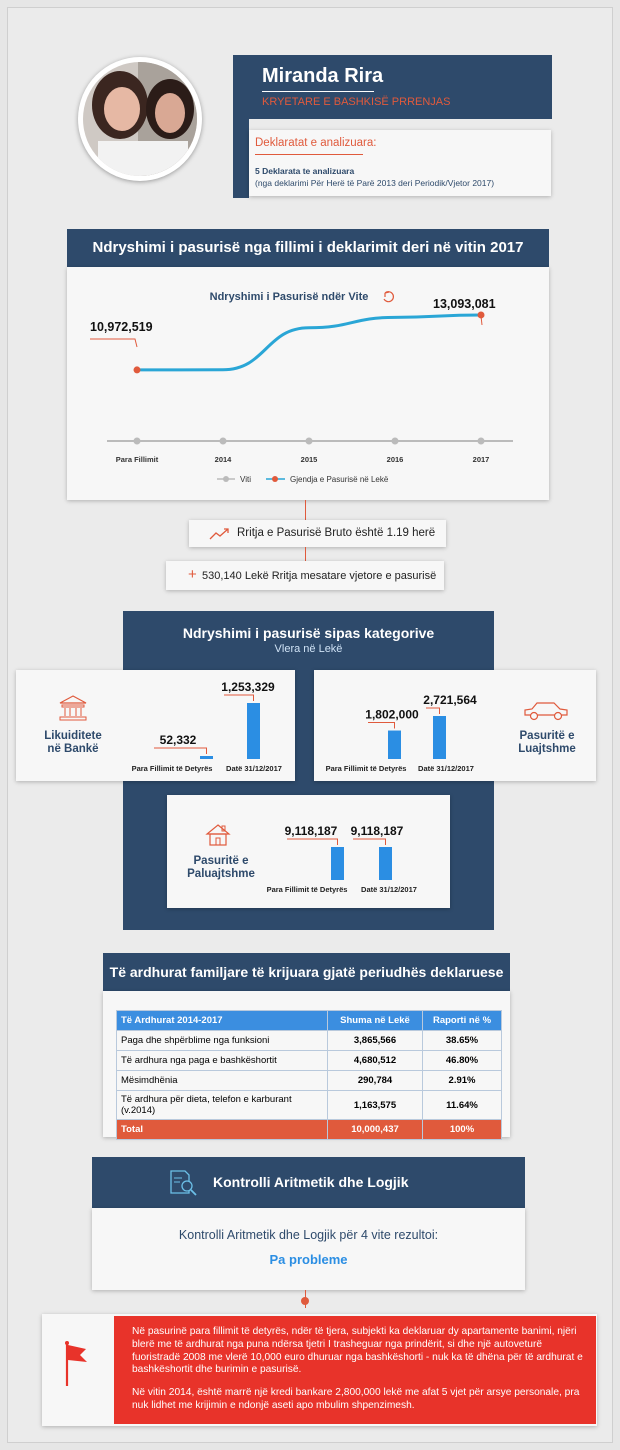  I want to click on tick-label: 2014, so click(224, 459).